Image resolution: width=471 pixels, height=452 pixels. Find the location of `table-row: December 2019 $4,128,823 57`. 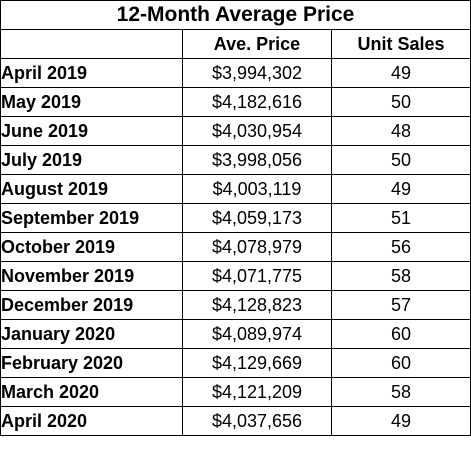

table-row: December 2019 $4,128,823 57 is located at coordinates (235, 305).